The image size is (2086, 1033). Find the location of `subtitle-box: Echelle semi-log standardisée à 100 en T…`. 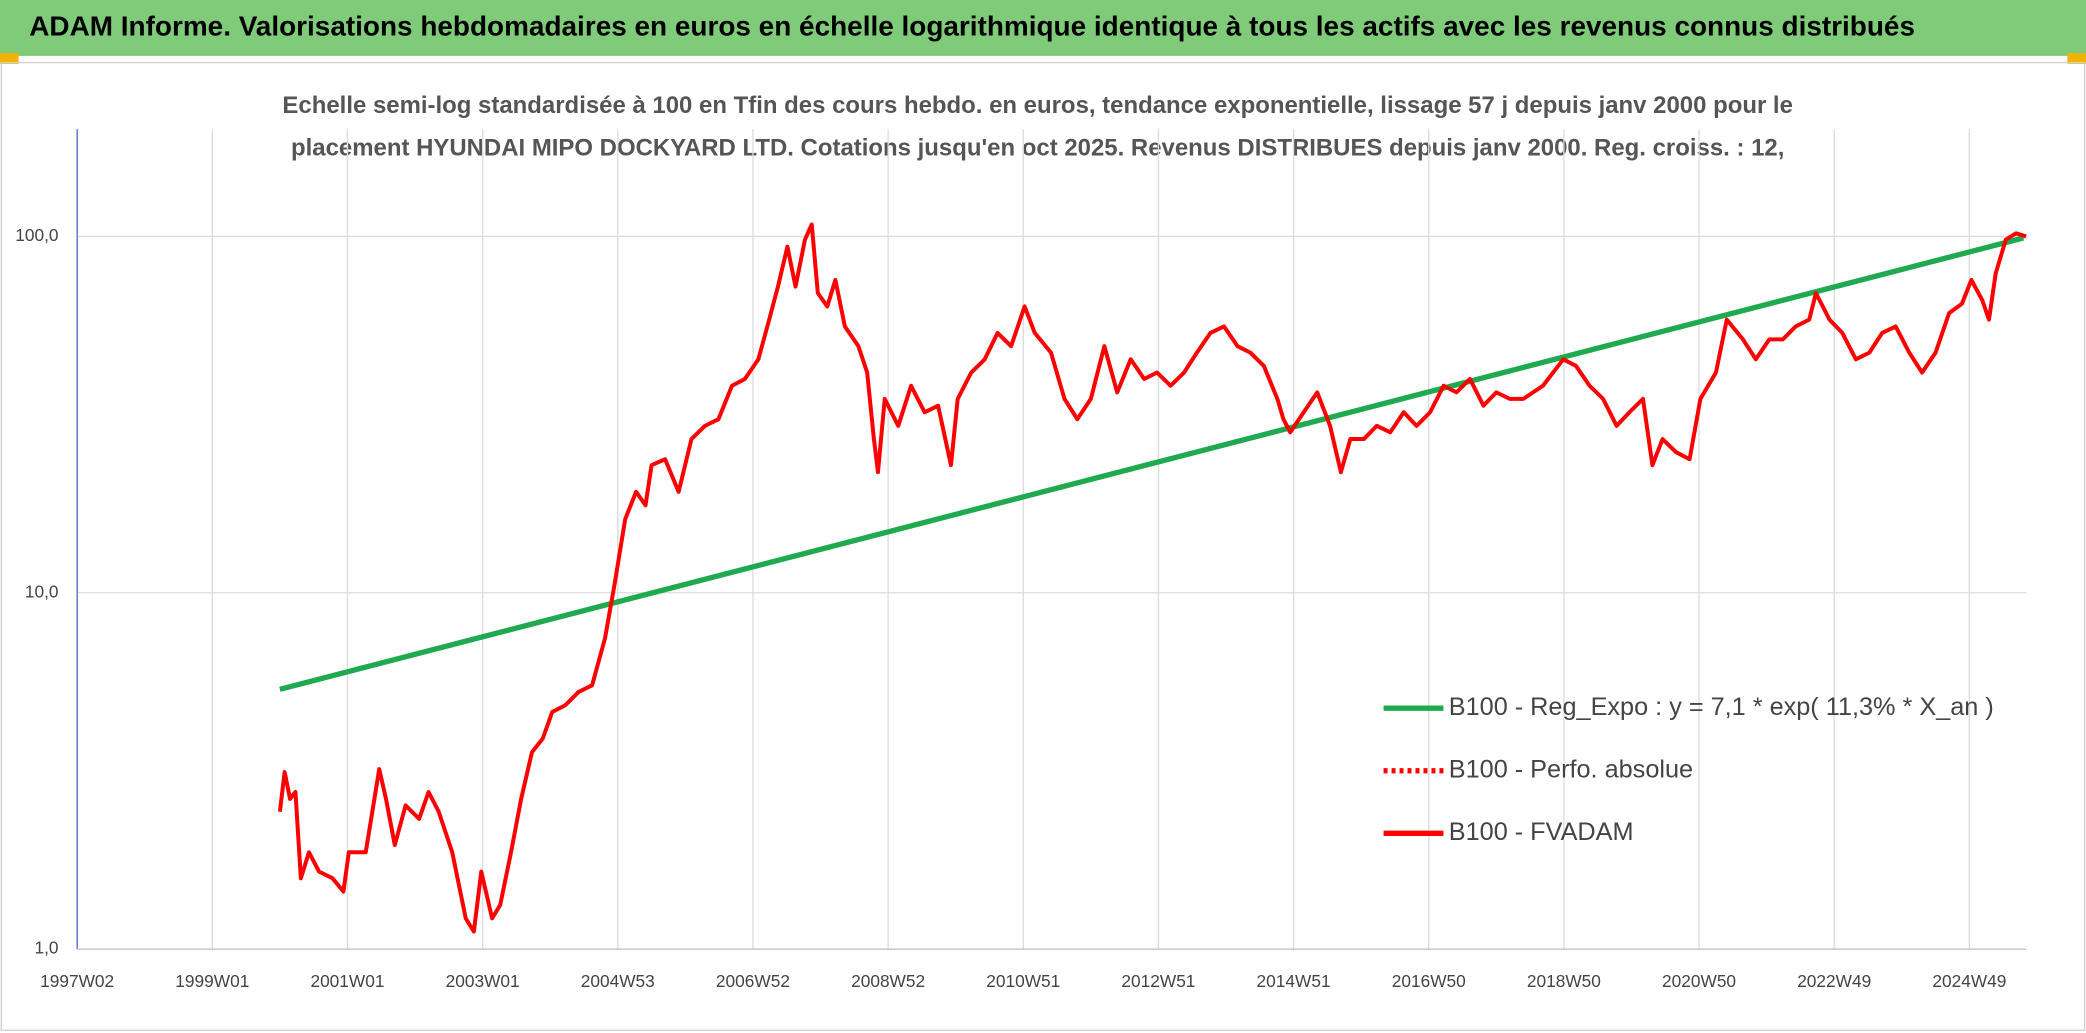

subtitle-box: Echelle semi-log standardisée à 100 en T… is located at coordinates (1037, 126).